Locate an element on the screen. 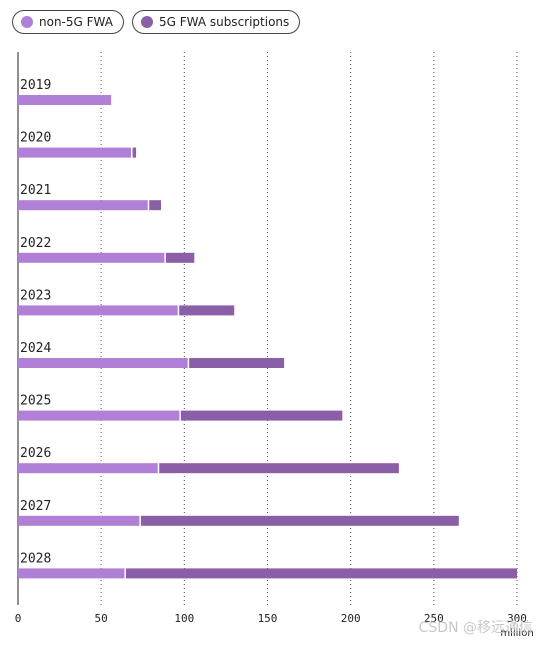  x-tick-label: 50 is located at coordinates (101, 618).